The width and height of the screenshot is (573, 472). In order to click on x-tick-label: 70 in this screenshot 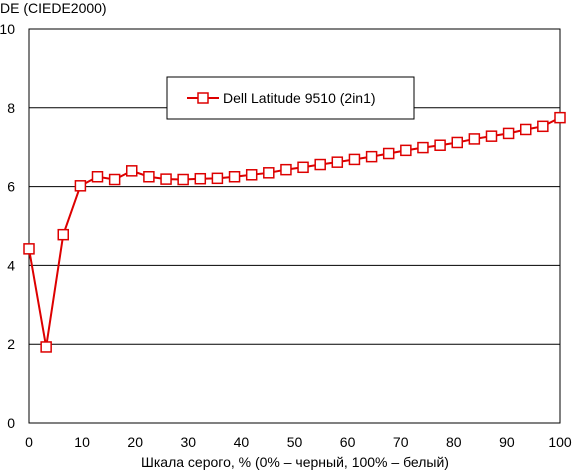, I will do `click(401, 442)`.